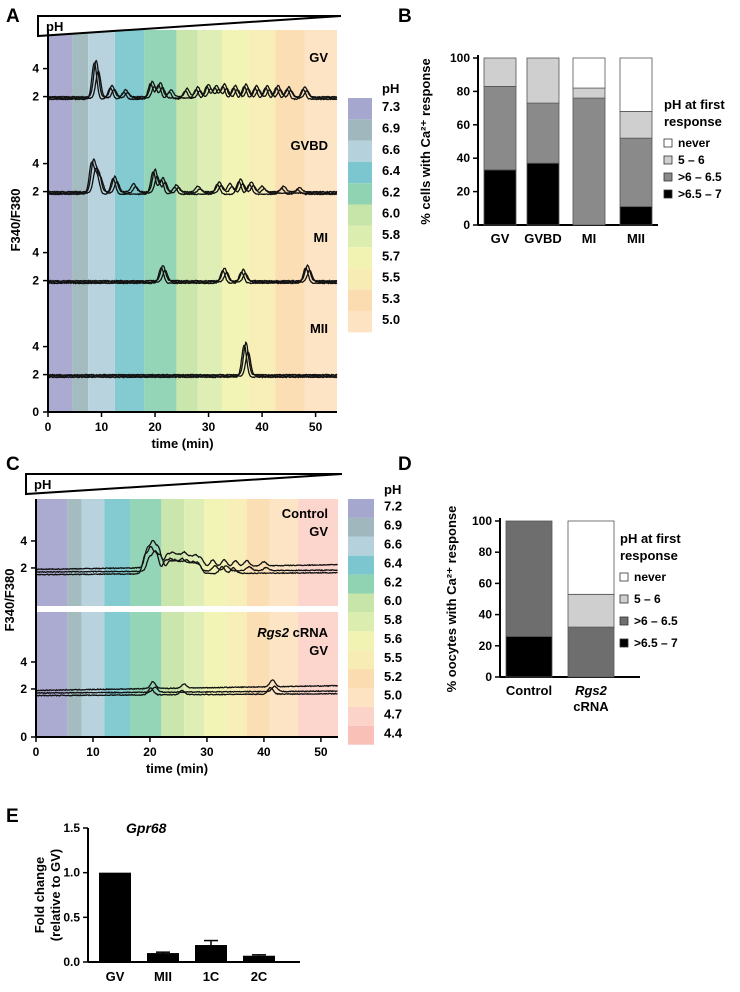  Describe the element at coordinates (309, 632) in the screenshot. I see `construct: cRNA` at that location.